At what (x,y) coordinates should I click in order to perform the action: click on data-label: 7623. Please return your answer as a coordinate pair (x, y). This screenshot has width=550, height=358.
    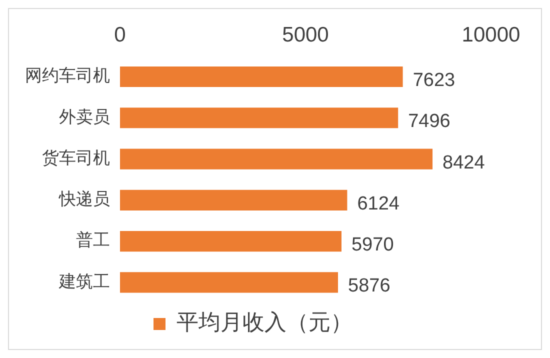
    Looking at the image, I should click on (434, 80).